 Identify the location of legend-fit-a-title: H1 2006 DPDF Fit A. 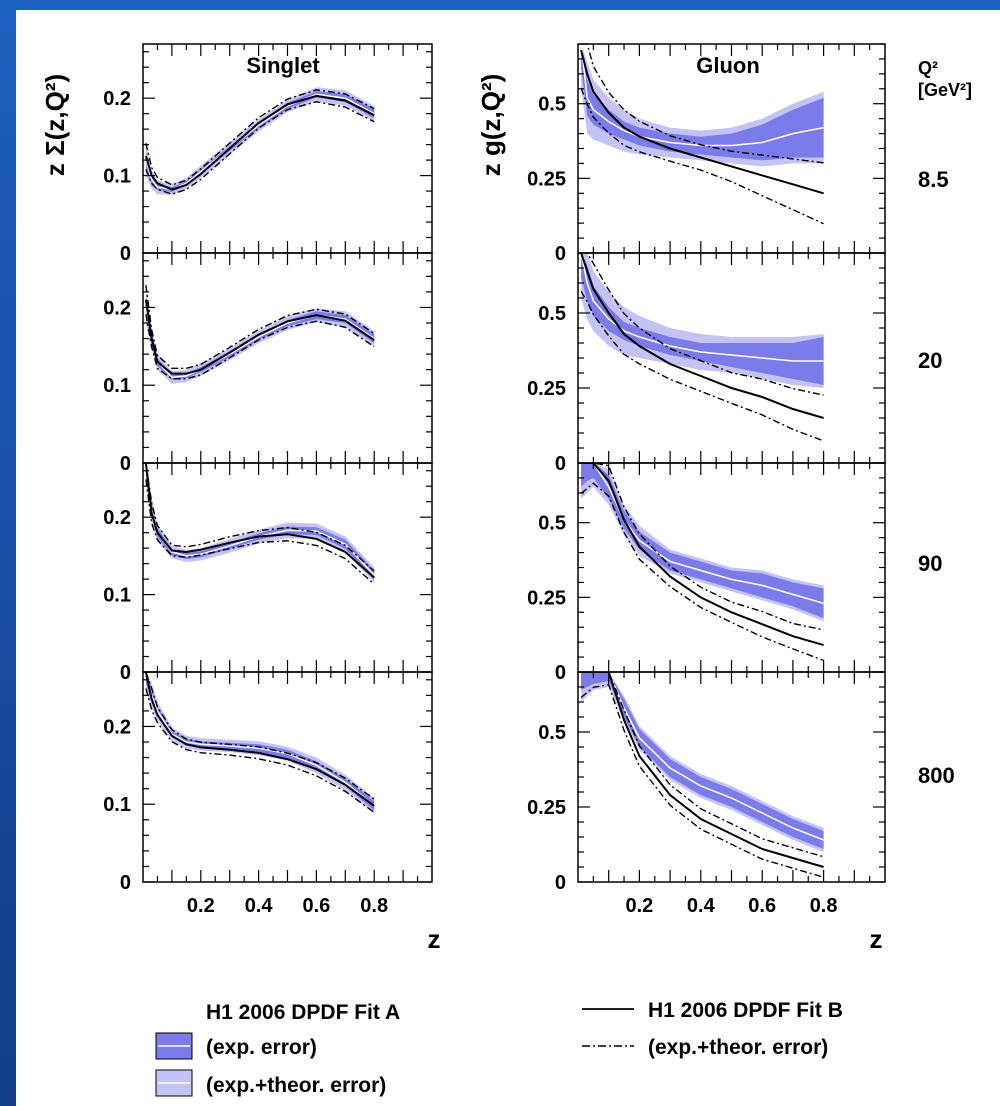
(303, 1012).